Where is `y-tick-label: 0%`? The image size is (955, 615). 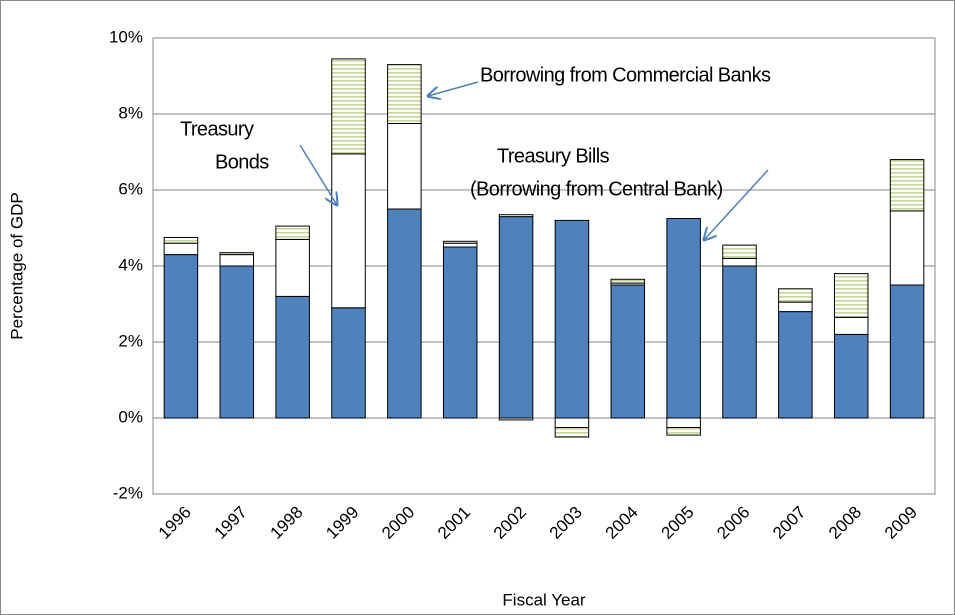
y-tick-label: 0% is located at coordinates (130, 416).